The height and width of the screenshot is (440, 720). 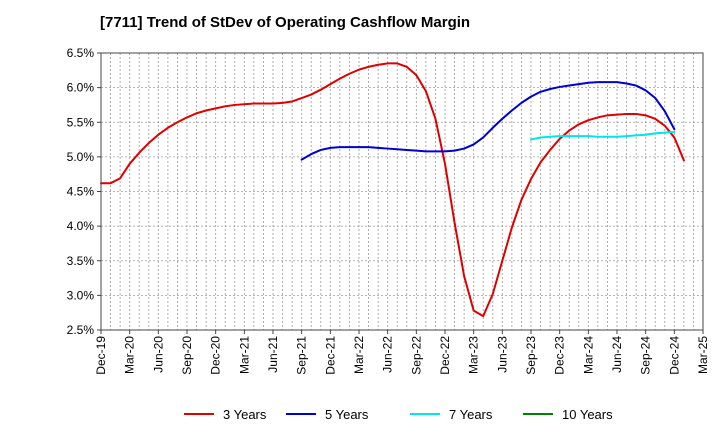 I want to click on legend-item-5-years: 5 Years, so click(x=327, y=414).